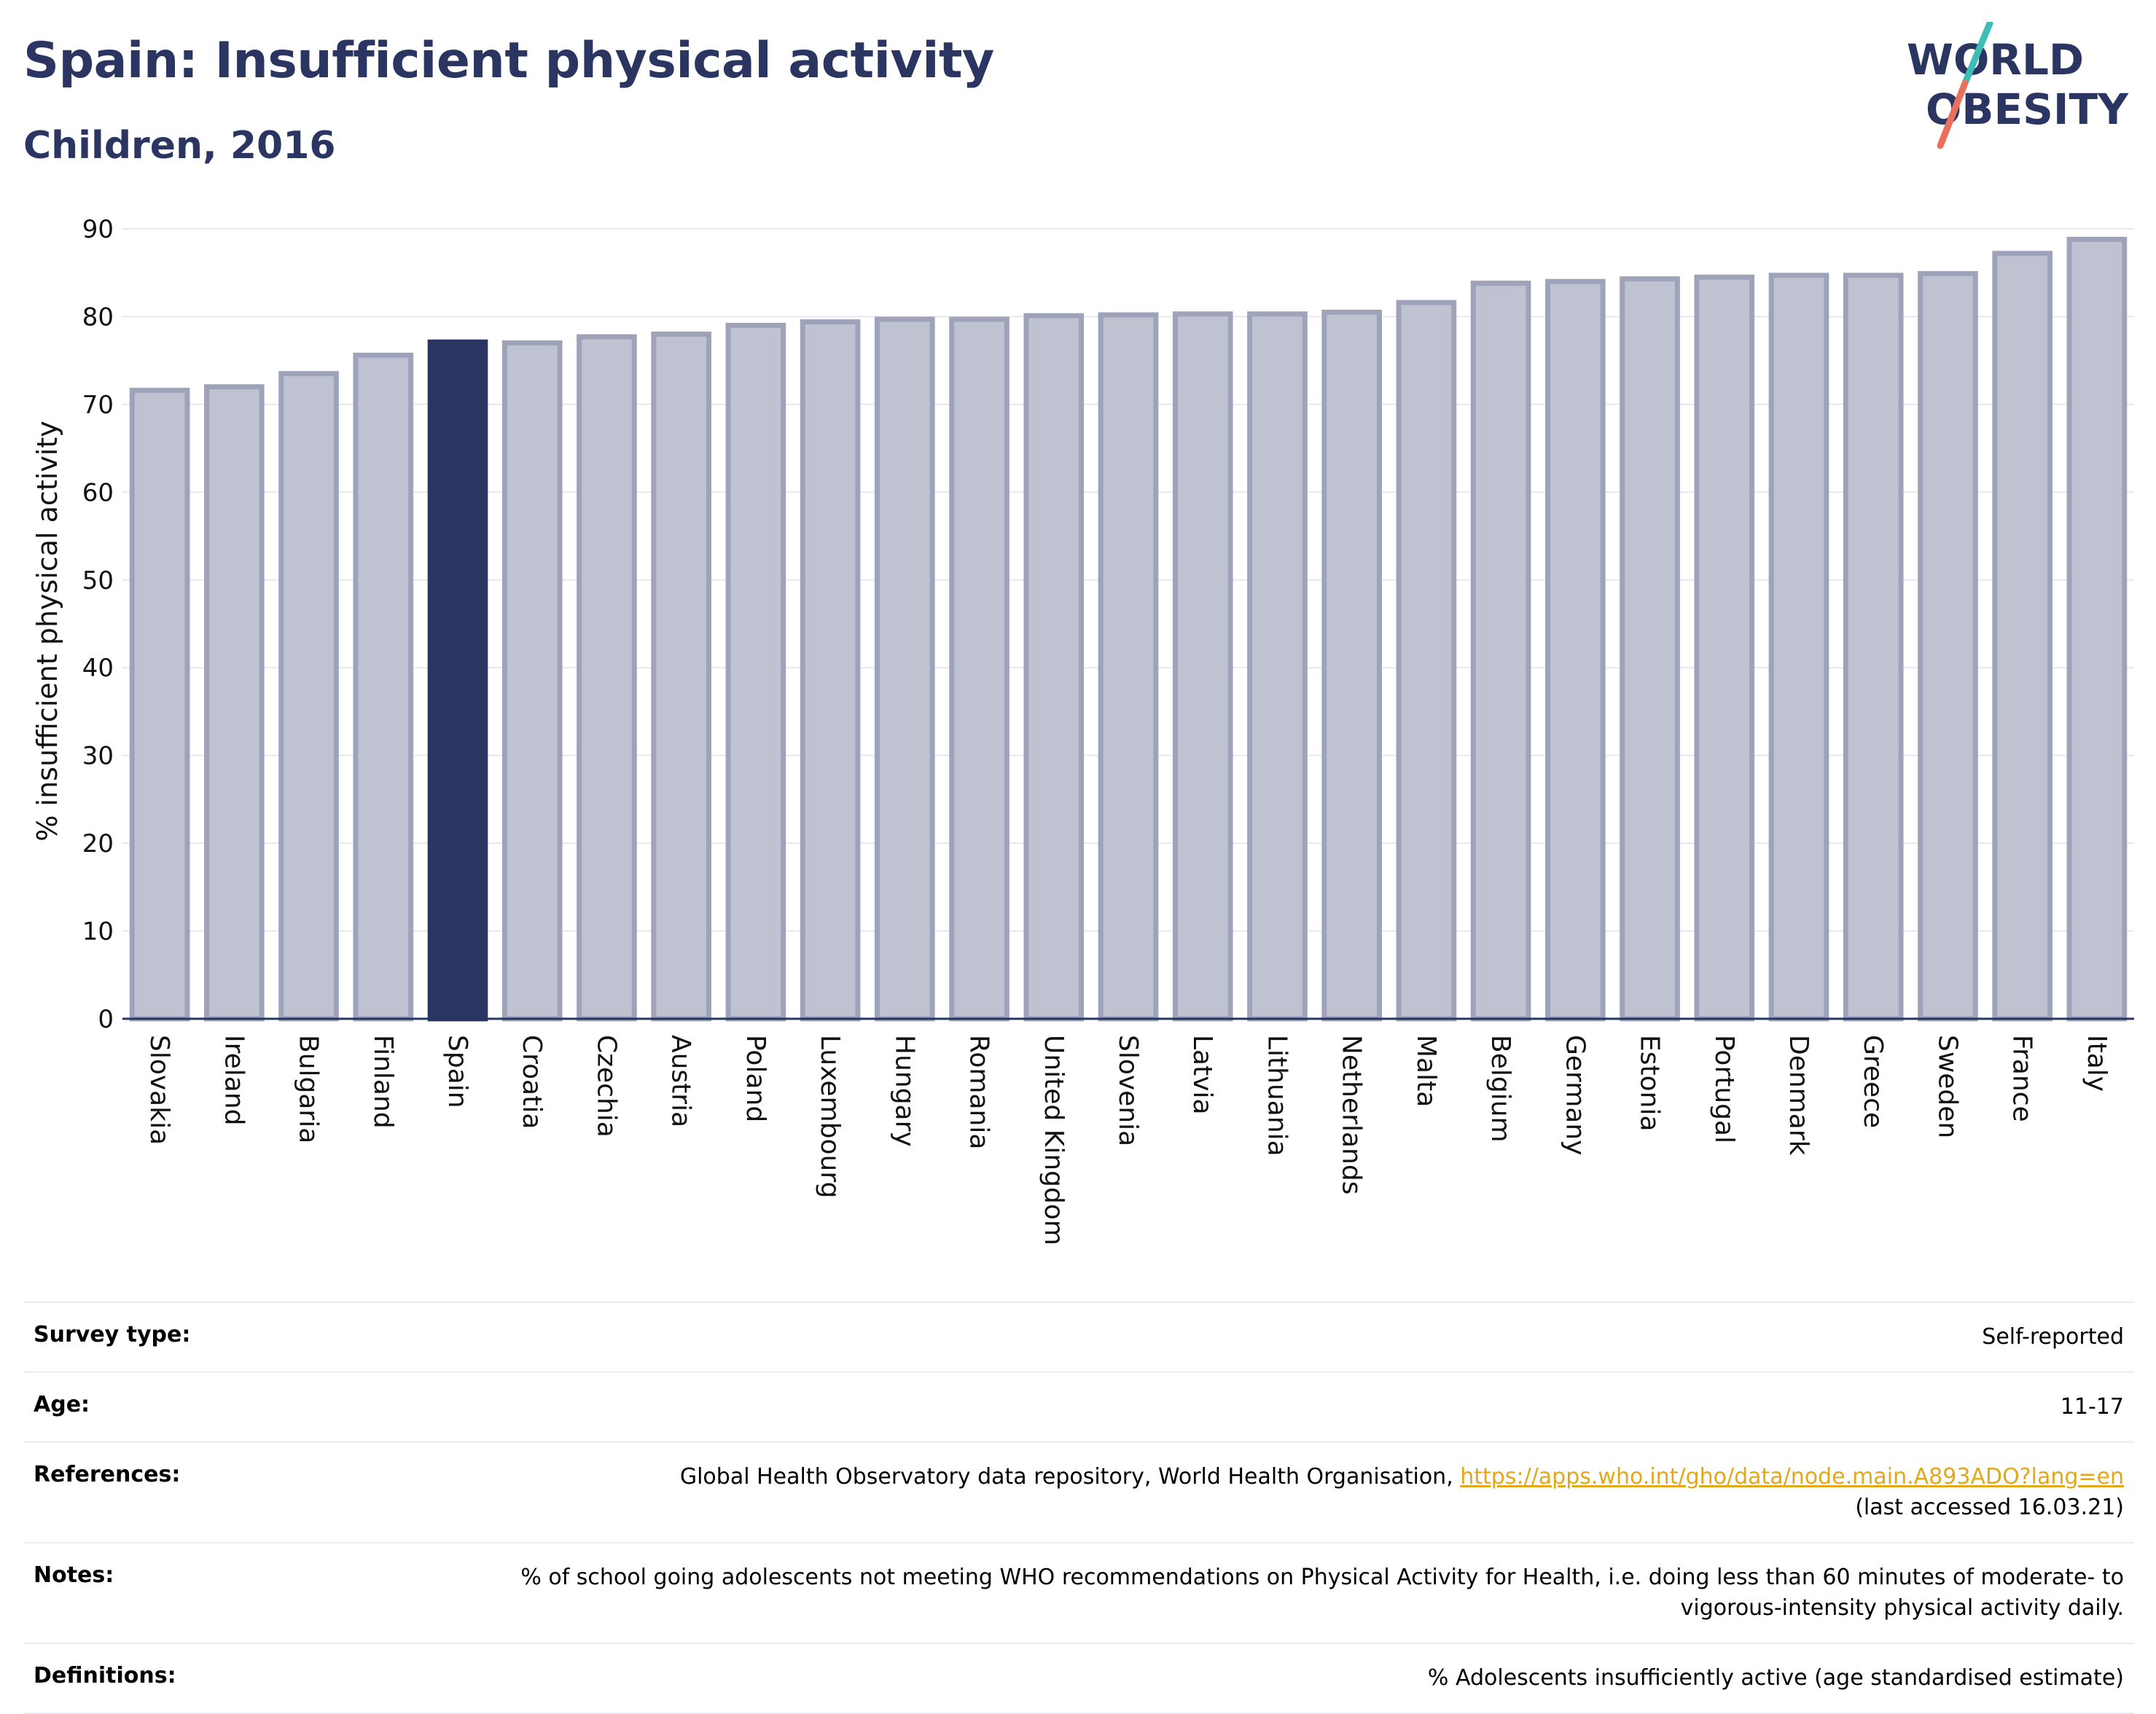 Image resolution: width=2156 pixels, height=1714 pixels. Describe the element at coordinates (979, 1092) in the screenshot. I see `x-tick-label: Romania` at that location.